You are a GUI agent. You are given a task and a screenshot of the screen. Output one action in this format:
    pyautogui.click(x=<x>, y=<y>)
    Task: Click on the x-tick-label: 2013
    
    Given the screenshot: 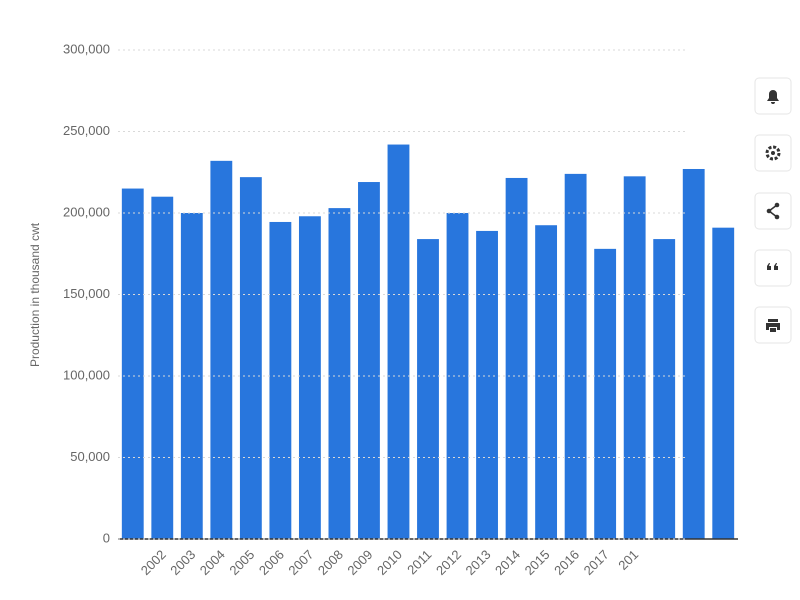 What is the action you would take?
    pyautogui.click(x=478, y=562)
    